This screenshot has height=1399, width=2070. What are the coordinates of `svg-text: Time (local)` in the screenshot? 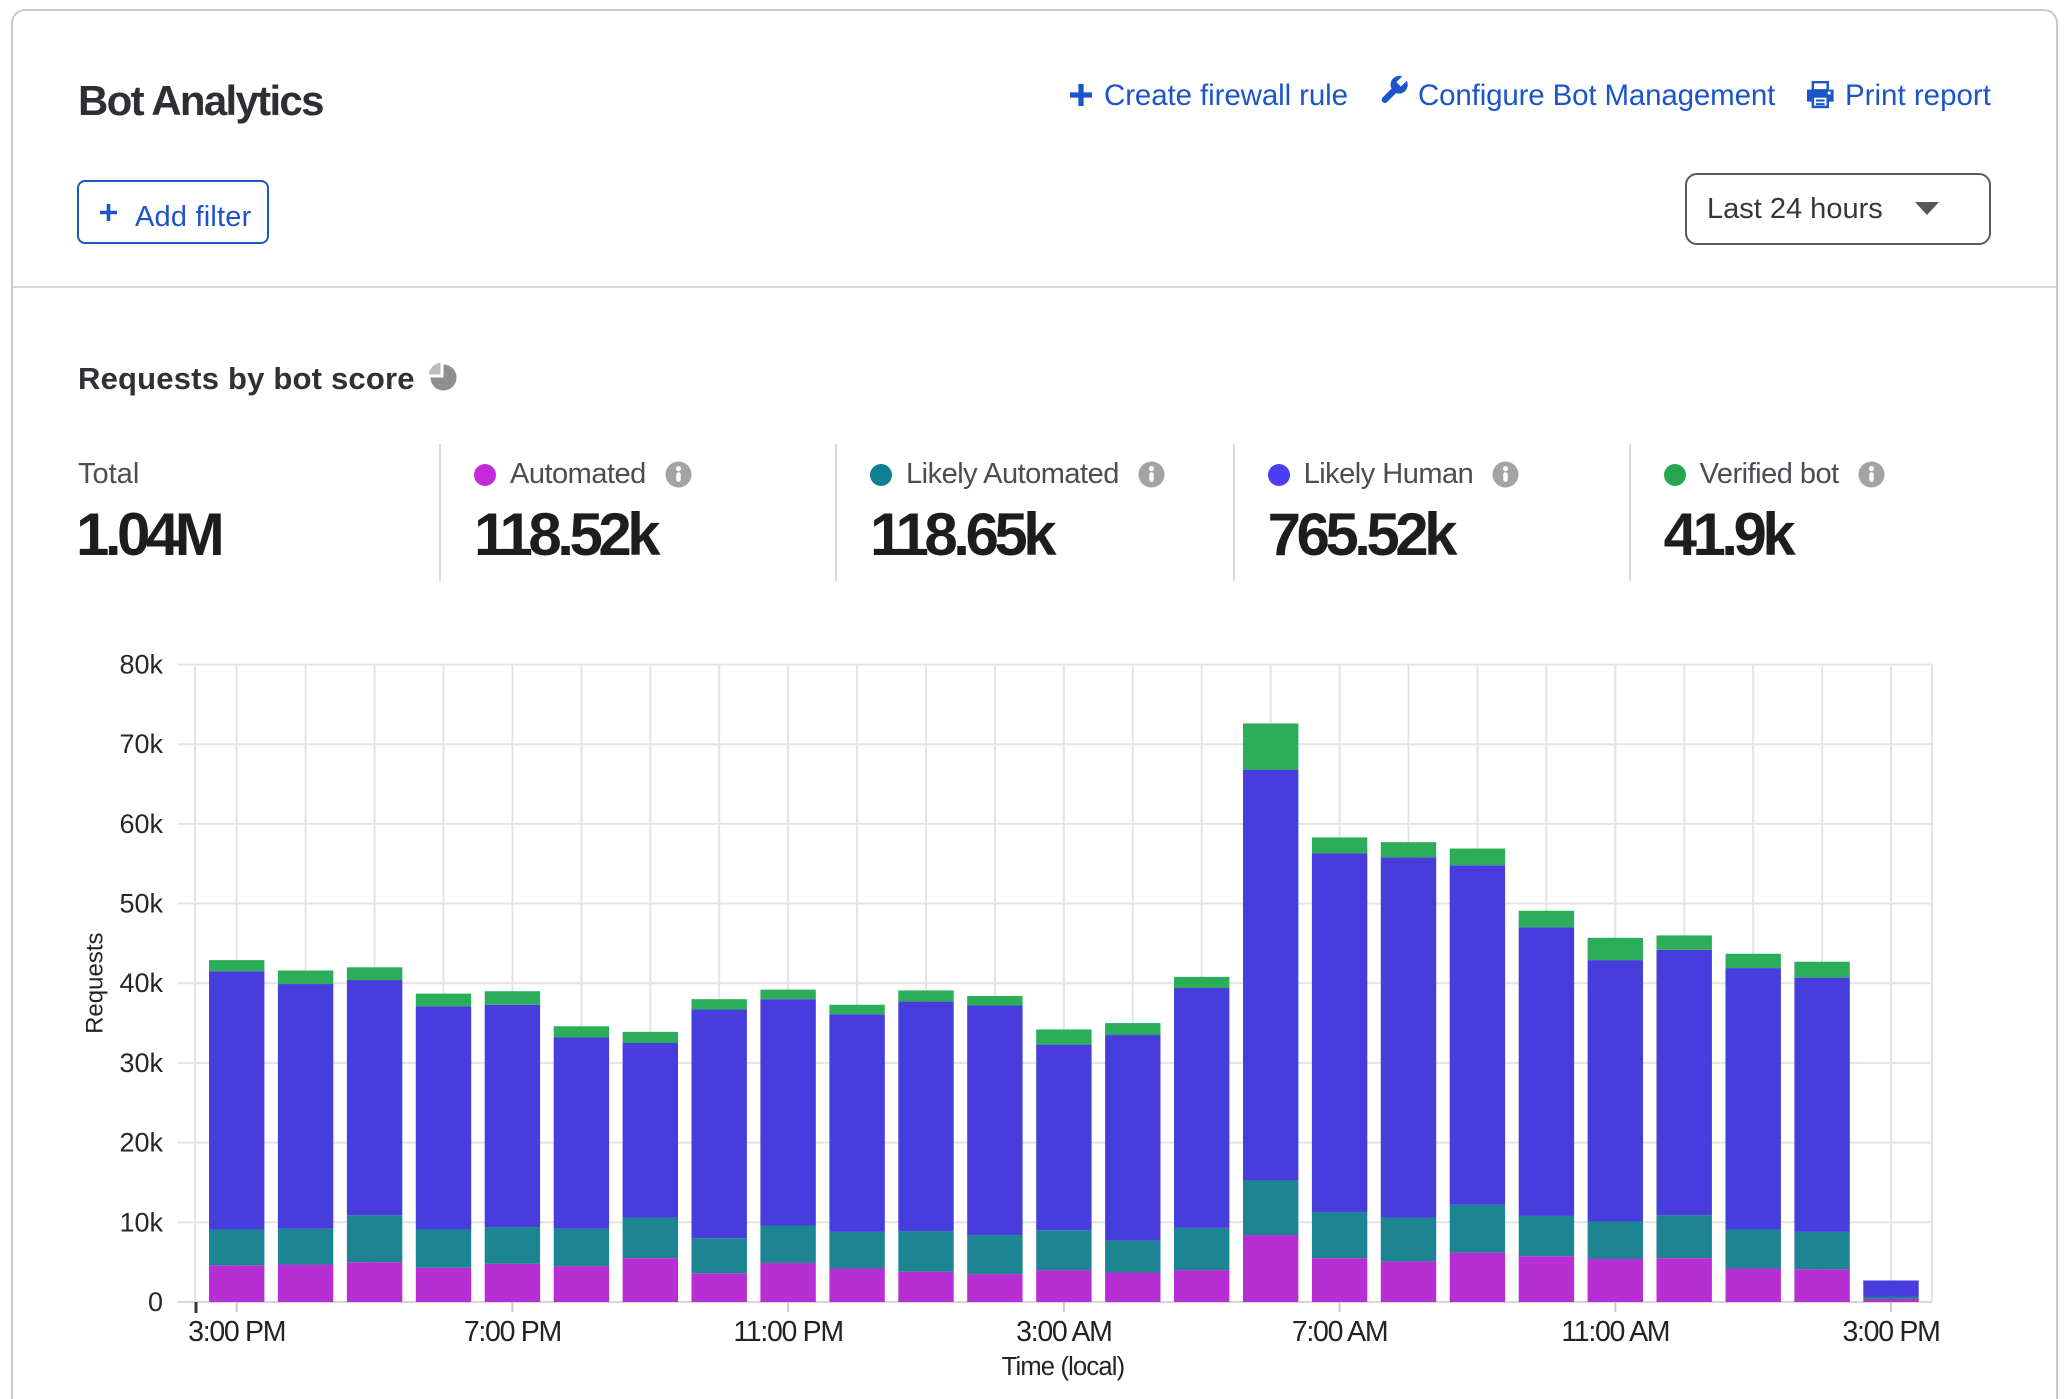 It's located at (1063, 1367).